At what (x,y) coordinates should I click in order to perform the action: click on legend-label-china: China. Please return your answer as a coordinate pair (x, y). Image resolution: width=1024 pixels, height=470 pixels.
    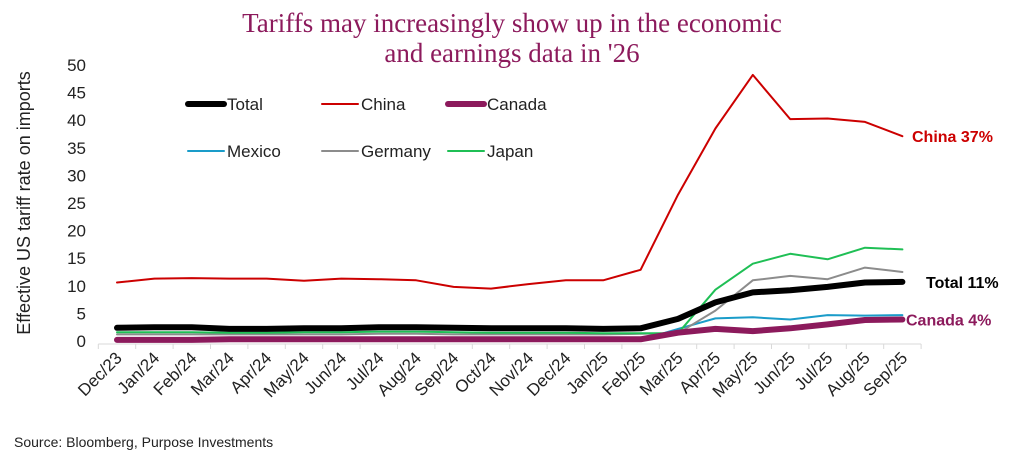
    Looking at the image, I should click on (383, 104).